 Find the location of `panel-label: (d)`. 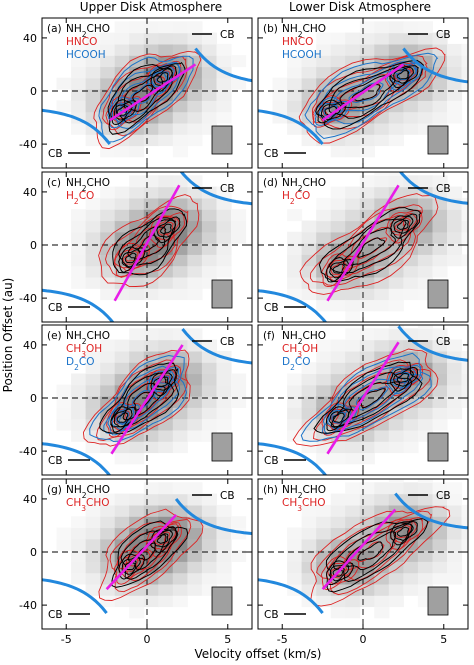

panel-label: (d) is located at coordinates (270, 183).